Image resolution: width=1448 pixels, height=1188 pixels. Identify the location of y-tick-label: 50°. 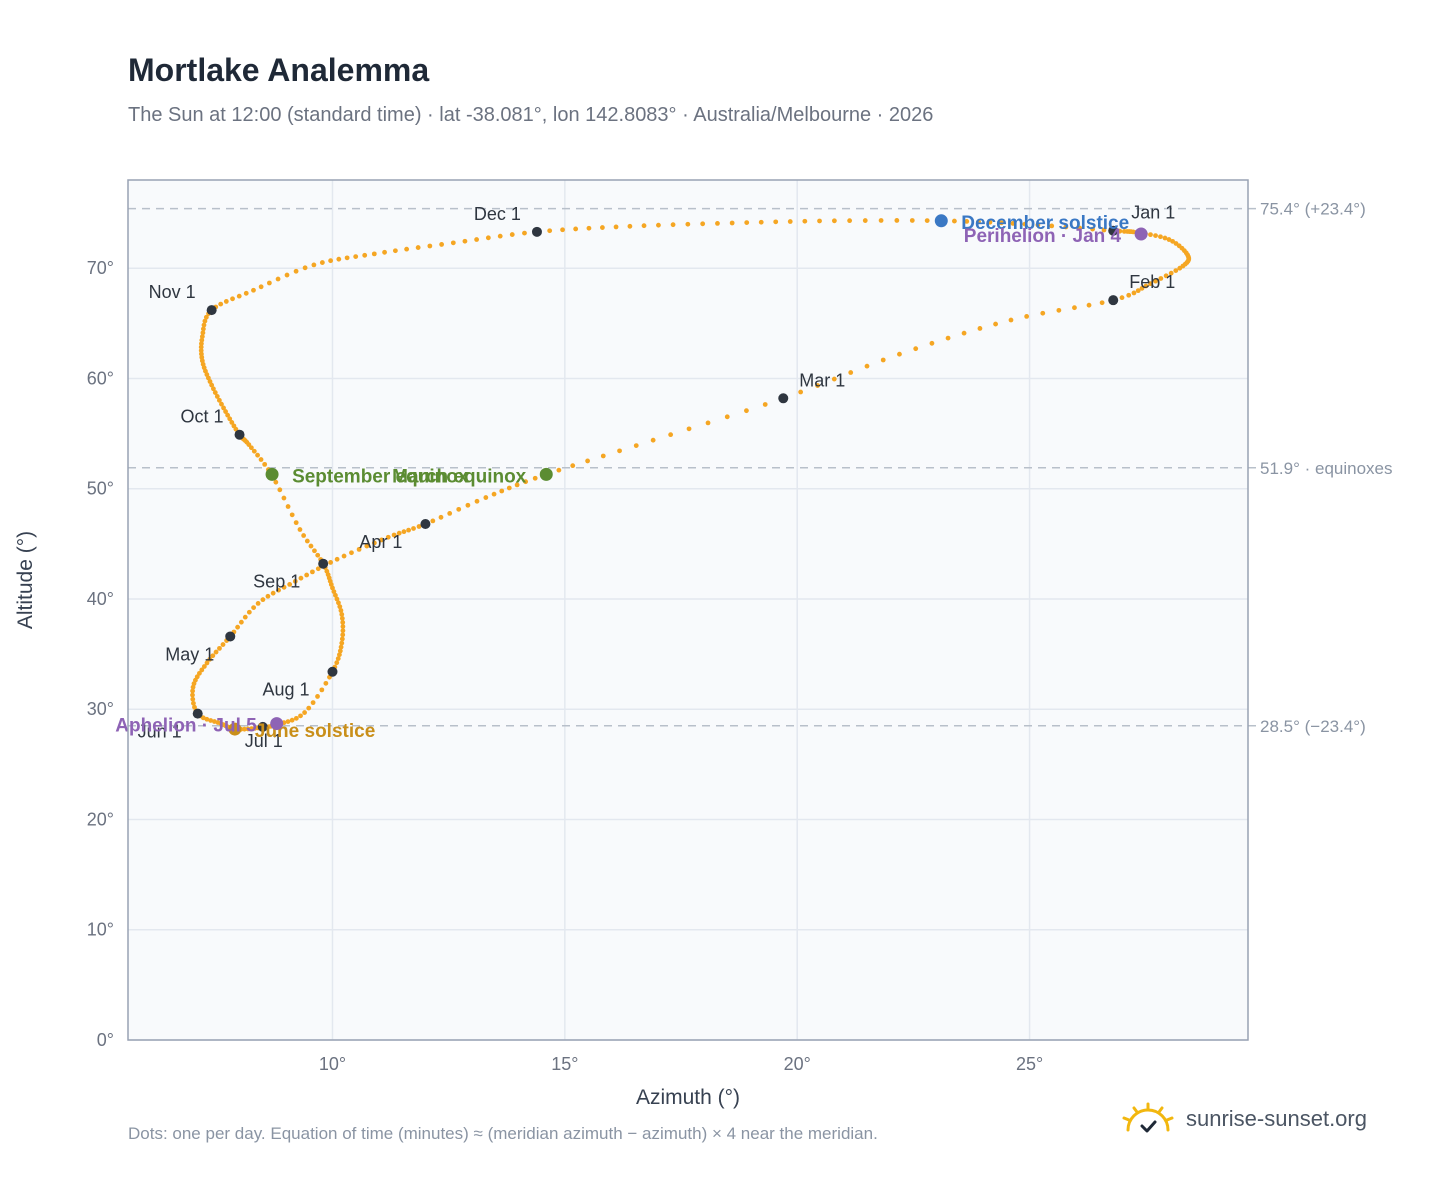
(100, 489).